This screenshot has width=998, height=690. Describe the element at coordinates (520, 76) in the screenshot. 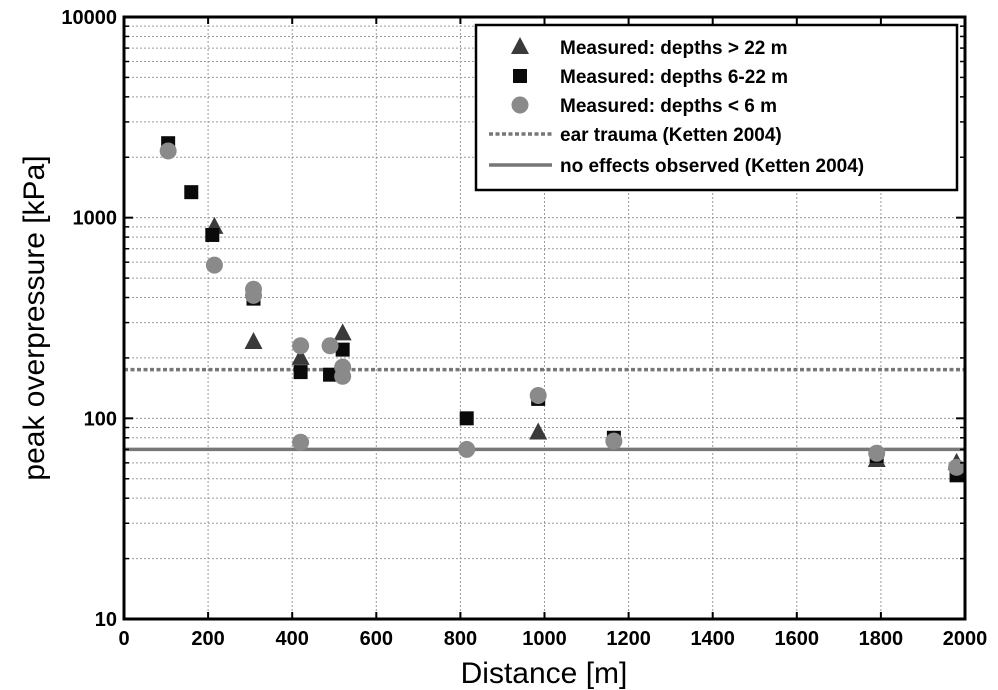

I see `legend-symbol-mid` at that location.